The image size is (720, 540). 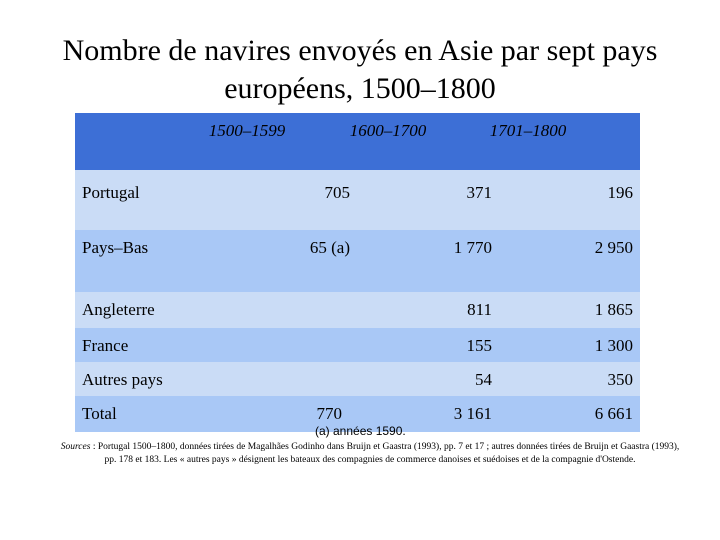 What do you see at coordinates (357, 310) in the screenshot?
I see `table-row: Angleterre 811 1 865` at bounding box center [357, 310].